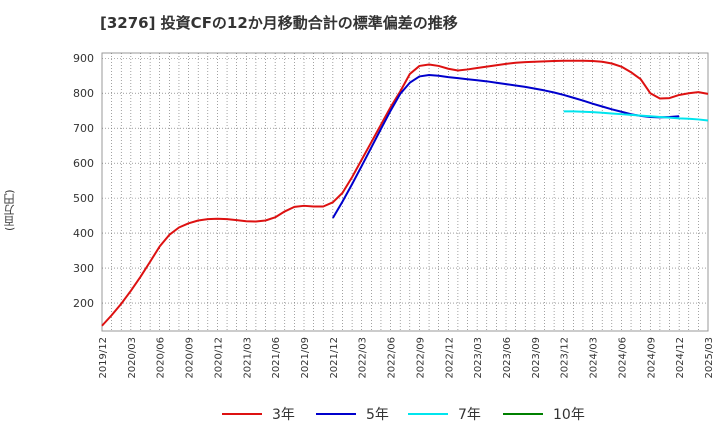  I want to click on legend-label: 10年, so click(569, 415).